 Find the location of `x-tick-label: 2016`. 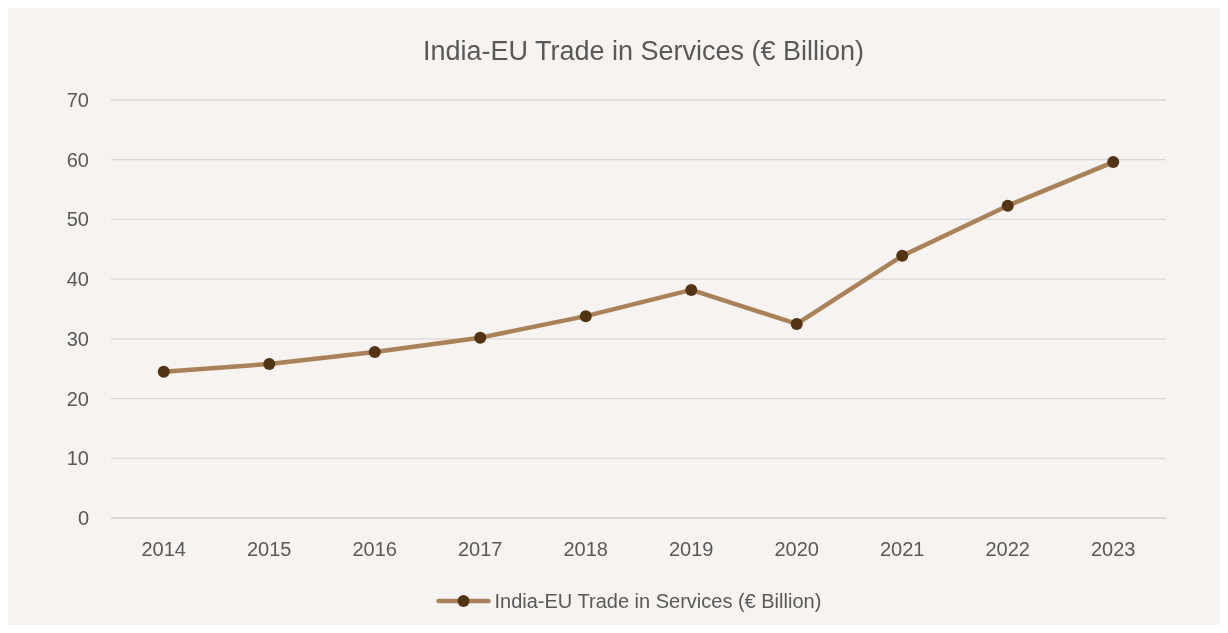

x-tick-label: 2016 is located at coordinates (374, 549).